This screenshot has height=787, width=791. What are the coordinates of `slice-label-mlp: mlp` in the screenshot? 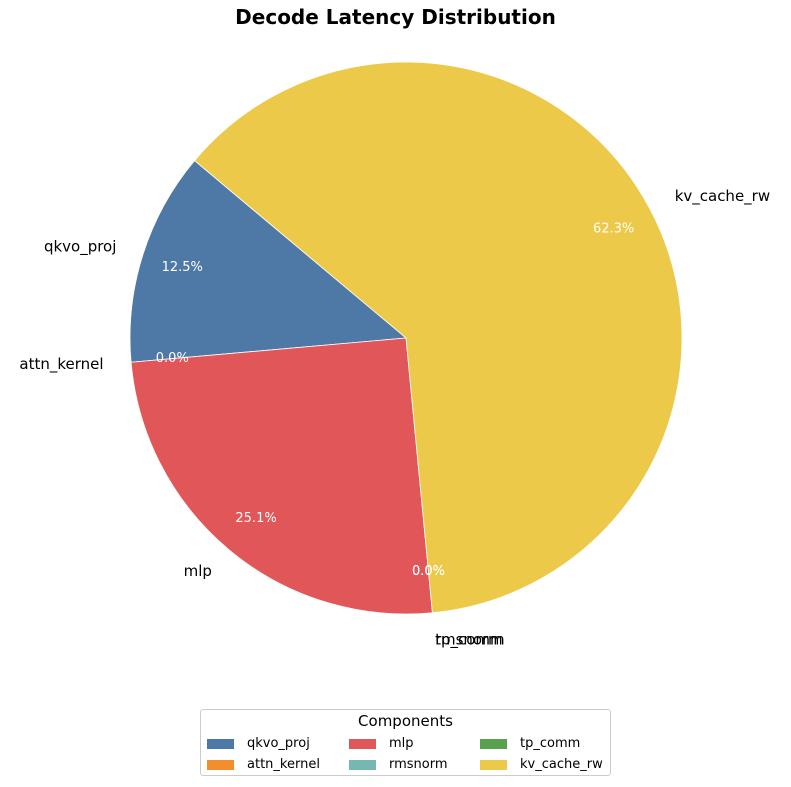 It's located at (198, 571).